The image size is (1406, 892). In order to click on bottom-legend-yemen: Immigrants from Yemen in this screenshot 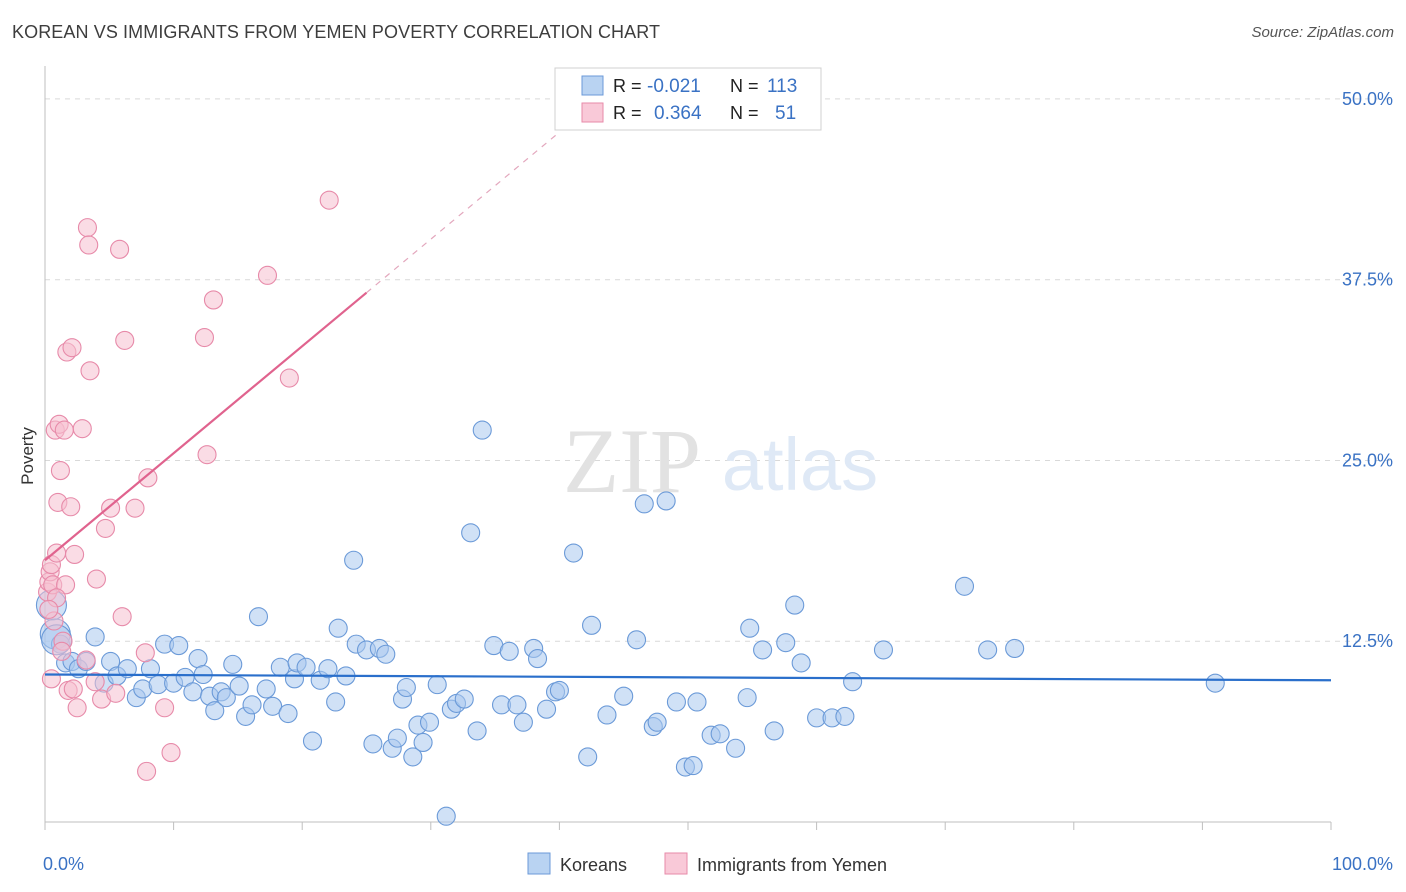, I will do `click(792, 865)`.